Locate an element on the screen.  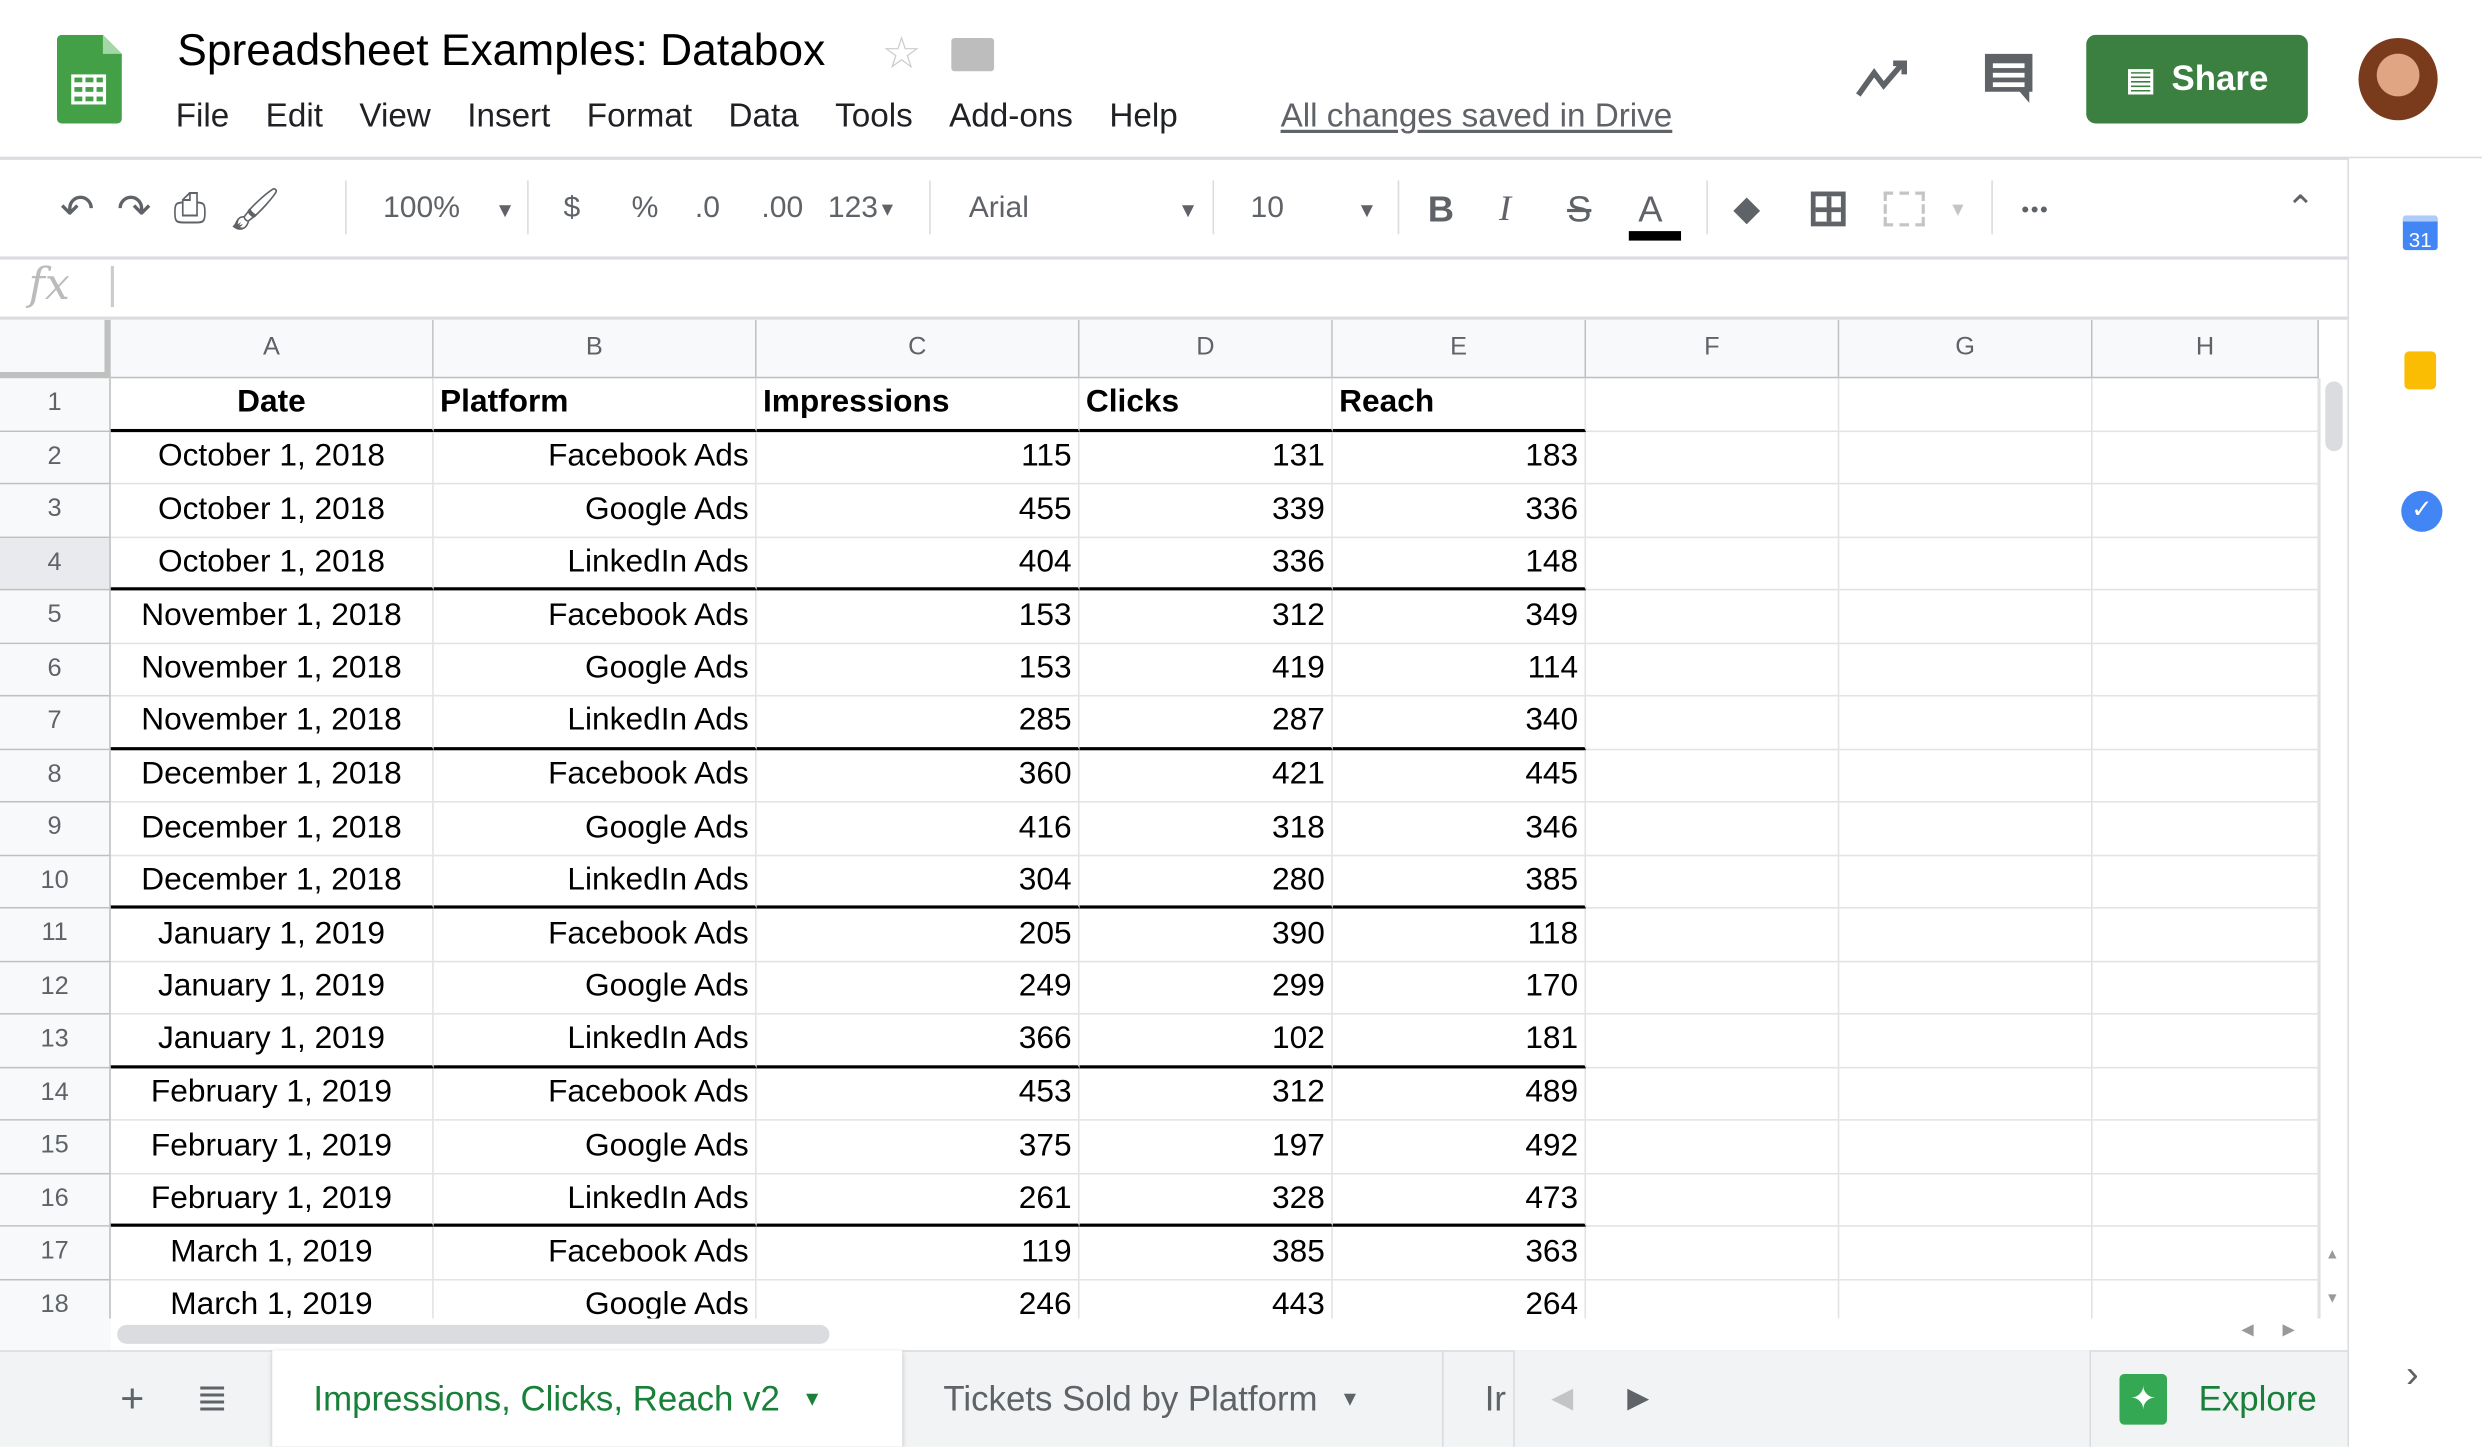
row-header-1: 1 is located at coordinates (55, 405).